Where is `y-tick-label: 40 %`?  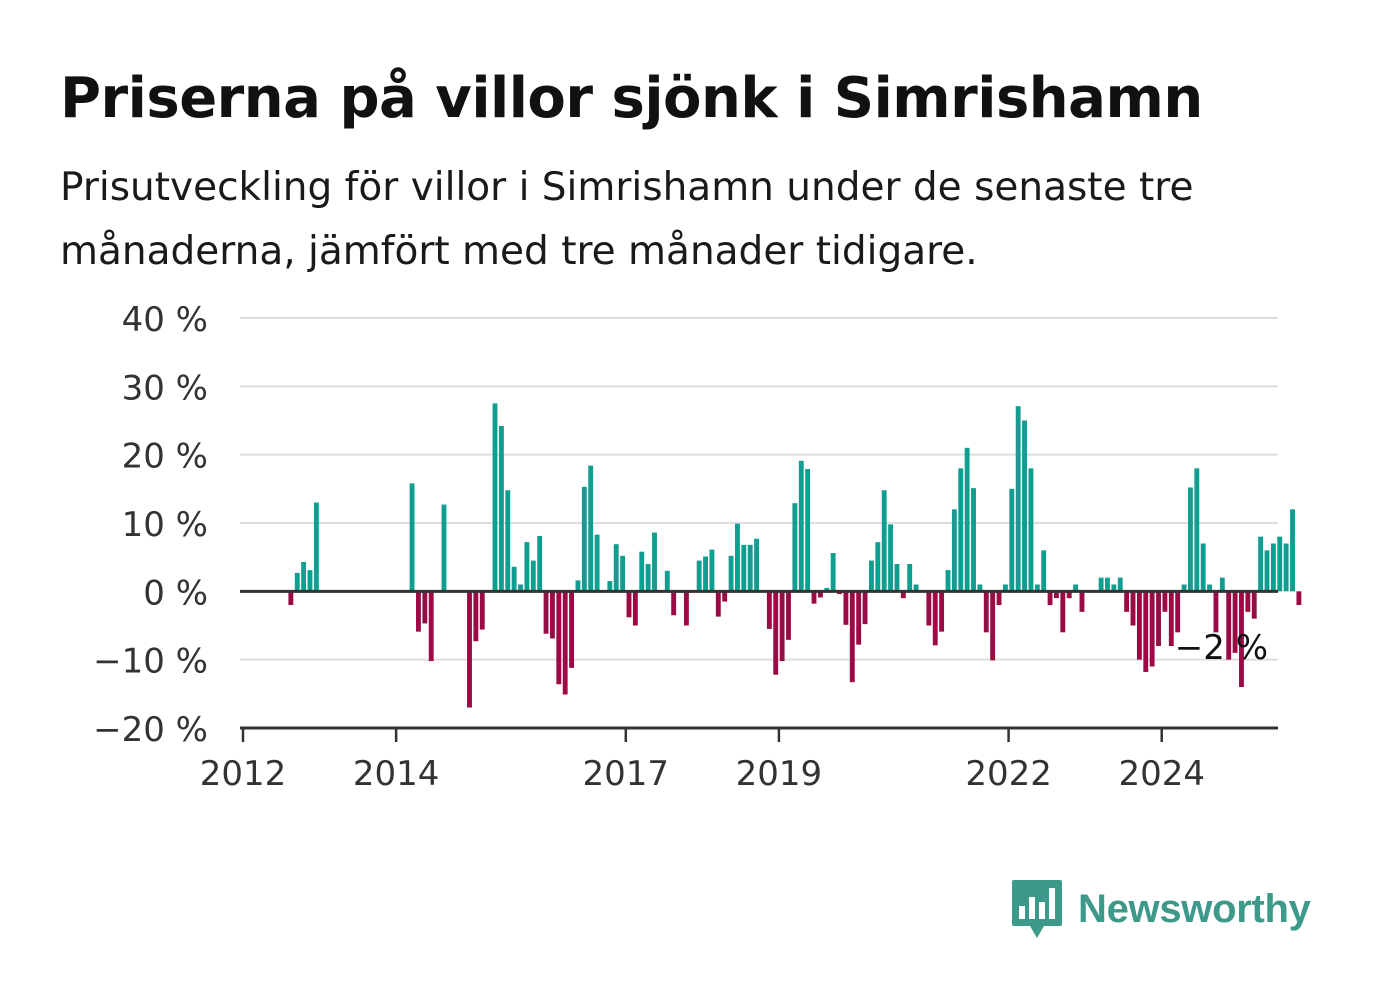 y-tick-label: 40 % is located at coordinates (165, 320).